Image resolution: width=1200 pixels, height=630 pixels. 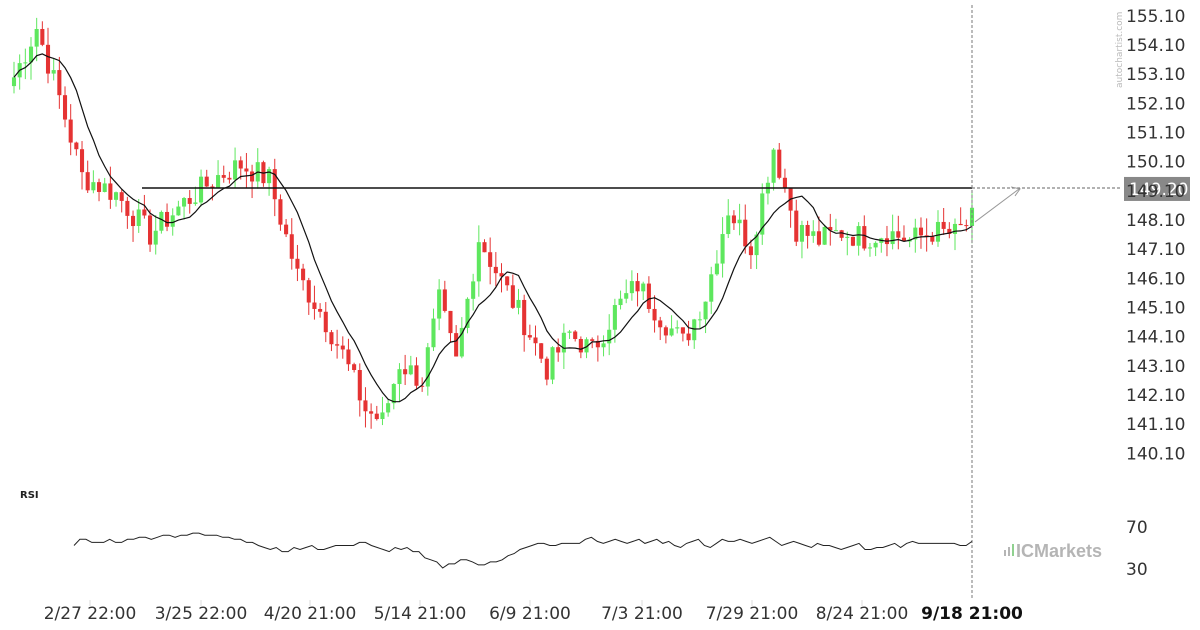 What do you see at coordinates (530, 614) in the screenshot?
I see `time-tick-4: 6/9 21:00` at bounding box center [530, 614].